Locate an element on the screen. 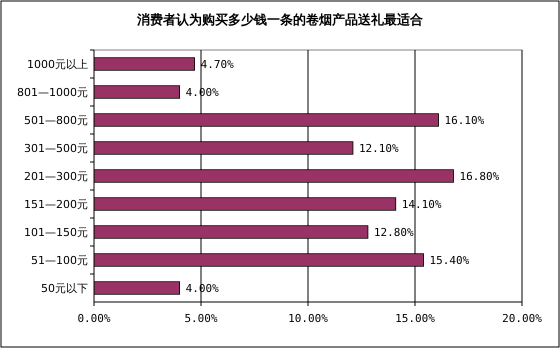 Image resolution: width=560 pixels, height=348 pixels. y-tick-label: 1000元以上 is located at coordinates (57, 64).